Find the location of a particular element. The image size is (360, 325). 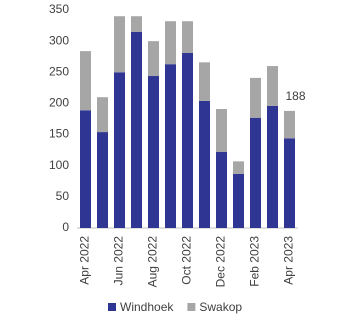

y-tick-label: 300 is located at coordinates (59, 40).